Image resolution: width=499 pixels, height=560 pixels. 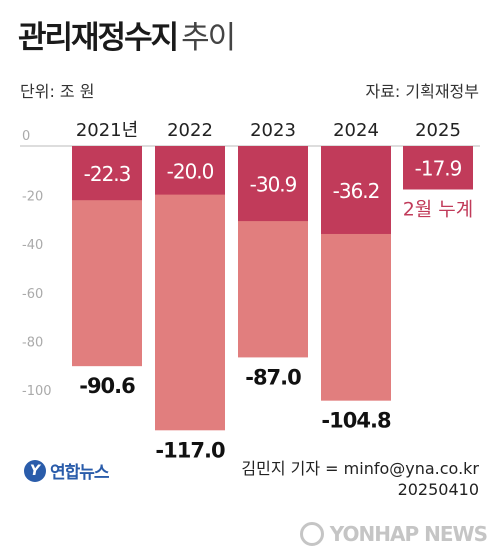 What do you see at coordinates (208, 38) in the screenshot?
I see `title-suffix: 추이` at bounding box center [208, 38].